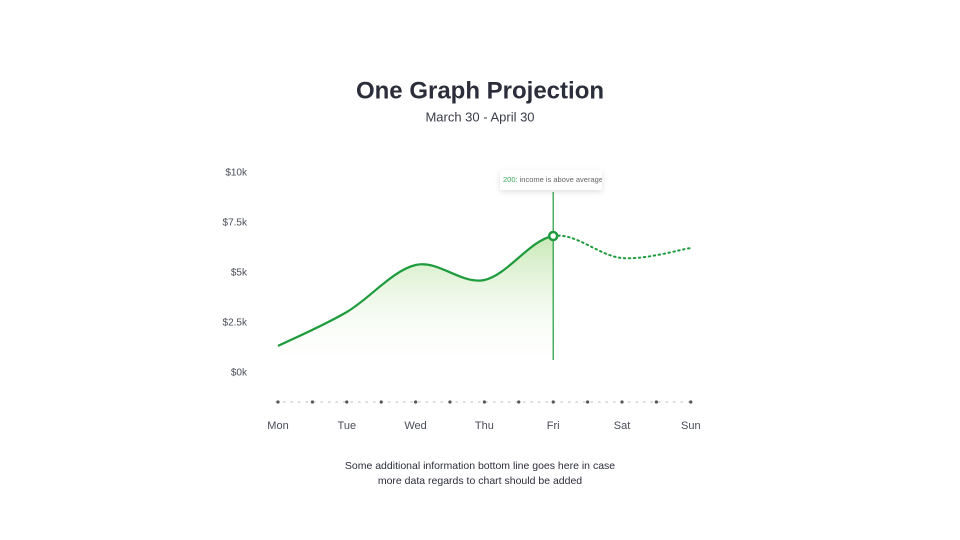  Describe the element at coordinates (479, 116) in the screenshot. I see `chart-subtitle: March 30 - April 30` at that location.